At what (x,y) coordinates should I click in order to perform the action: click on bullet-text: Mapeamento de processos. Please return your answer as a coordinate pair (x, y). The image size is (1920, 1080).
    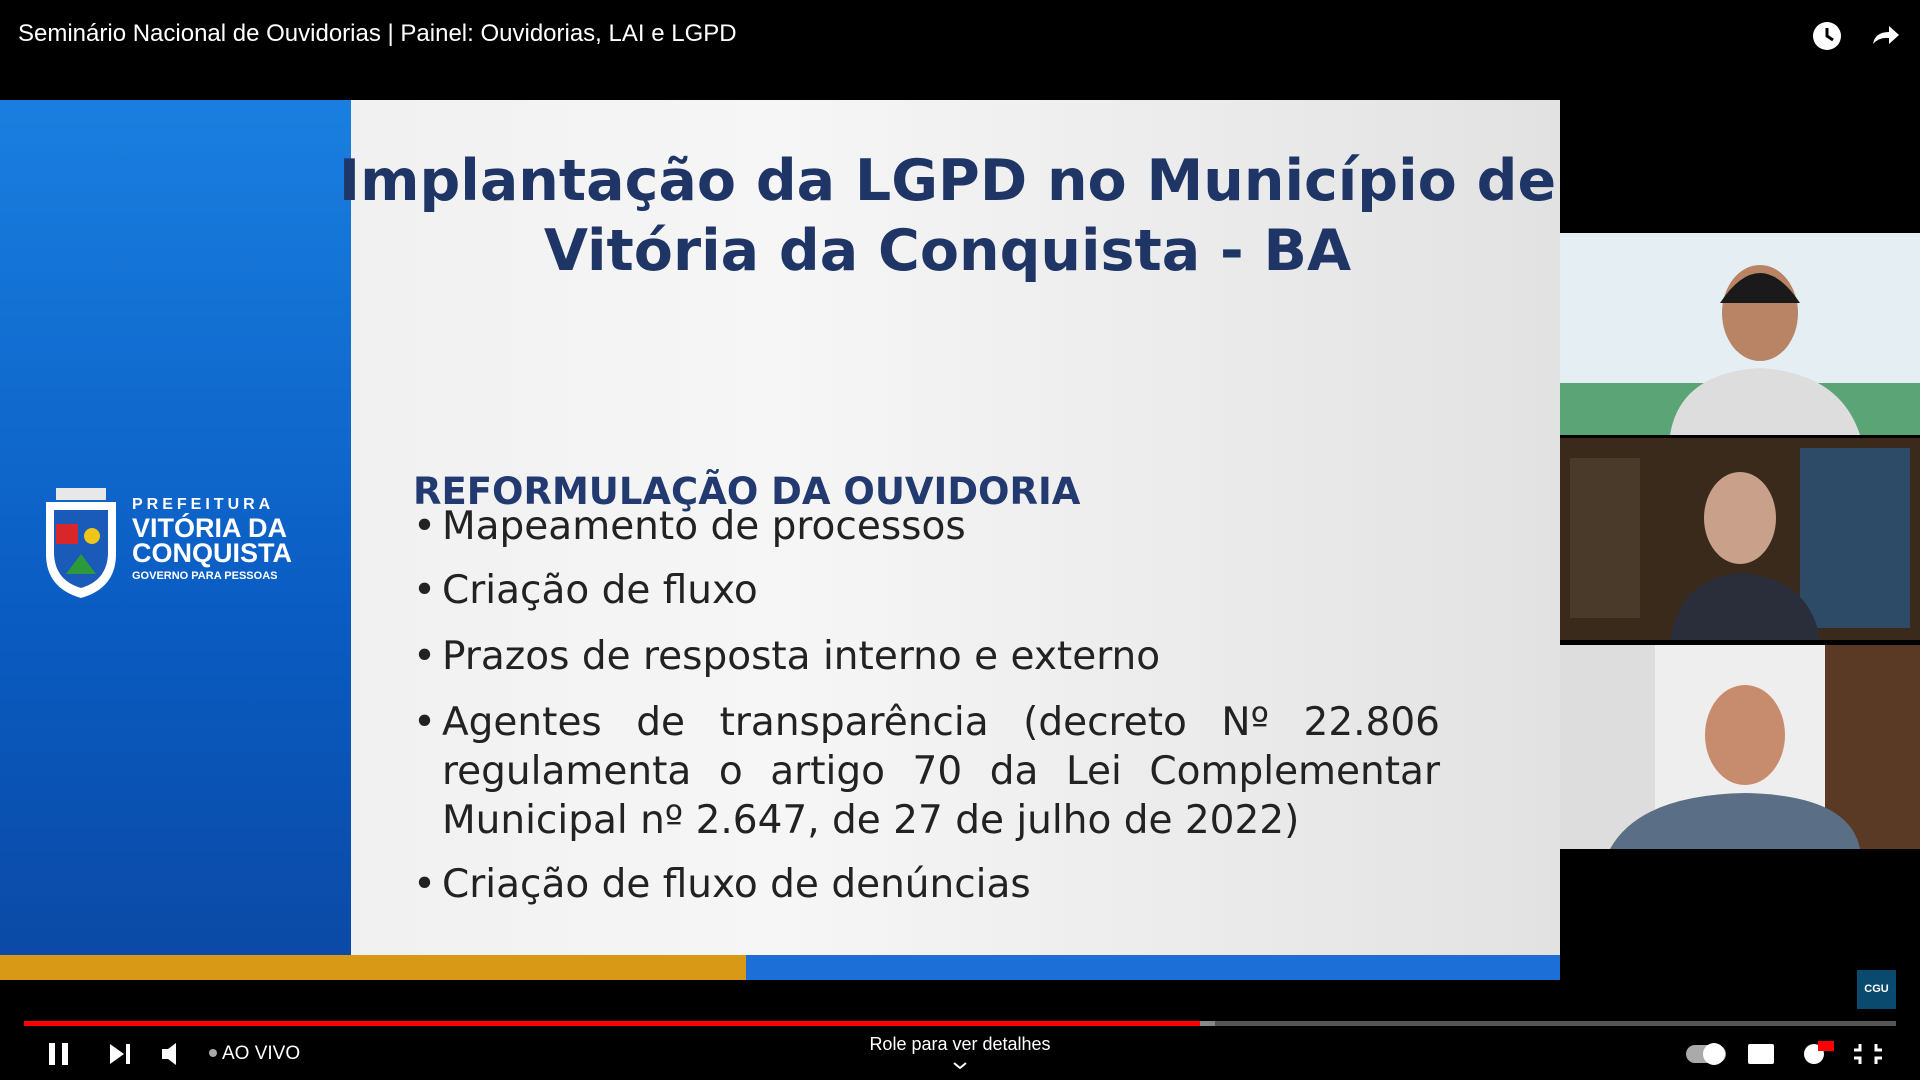
    Looking at the image, I should click on (704, 526).